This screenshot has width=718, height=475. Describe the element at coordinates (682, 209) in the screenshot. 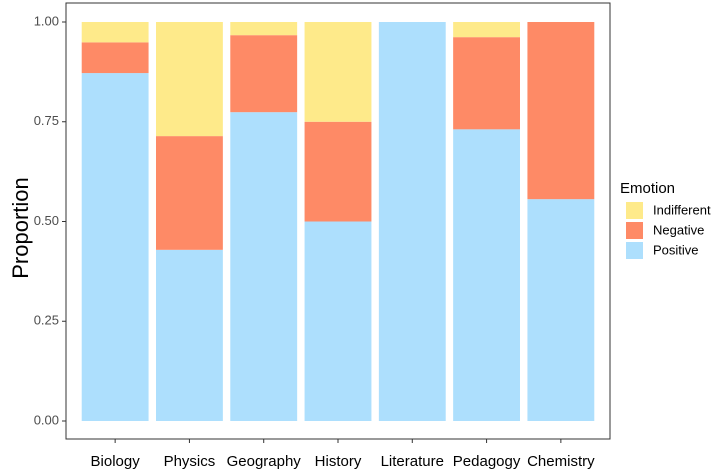

I see `legend-label-indifferent: Indifferent` at that location.